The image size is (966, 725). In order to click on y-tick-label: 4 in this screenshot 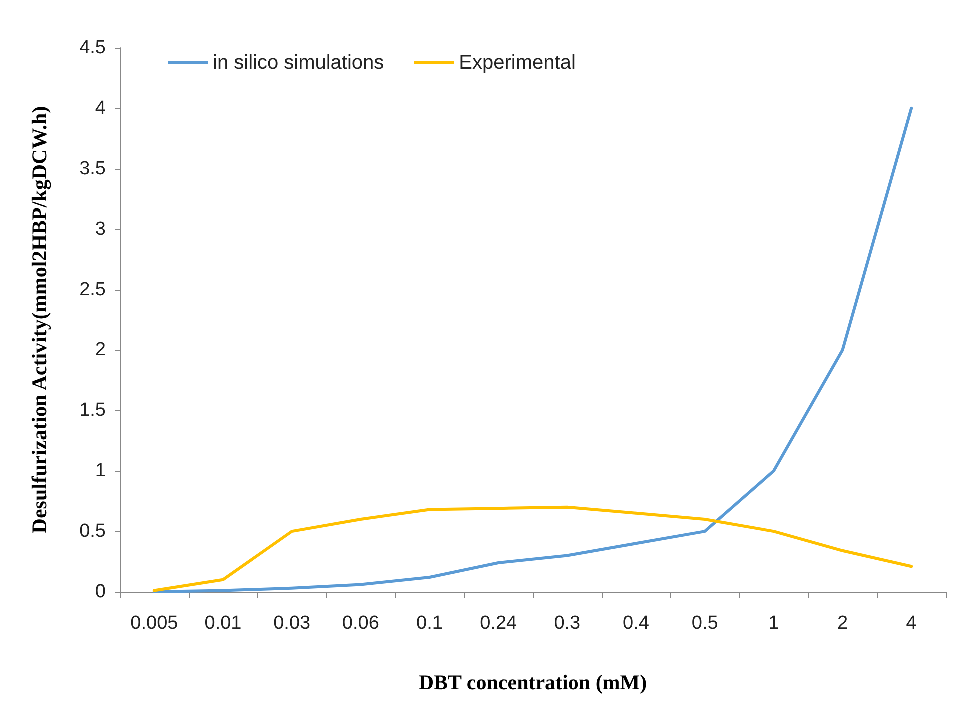, I will do `click(100, 108)`.